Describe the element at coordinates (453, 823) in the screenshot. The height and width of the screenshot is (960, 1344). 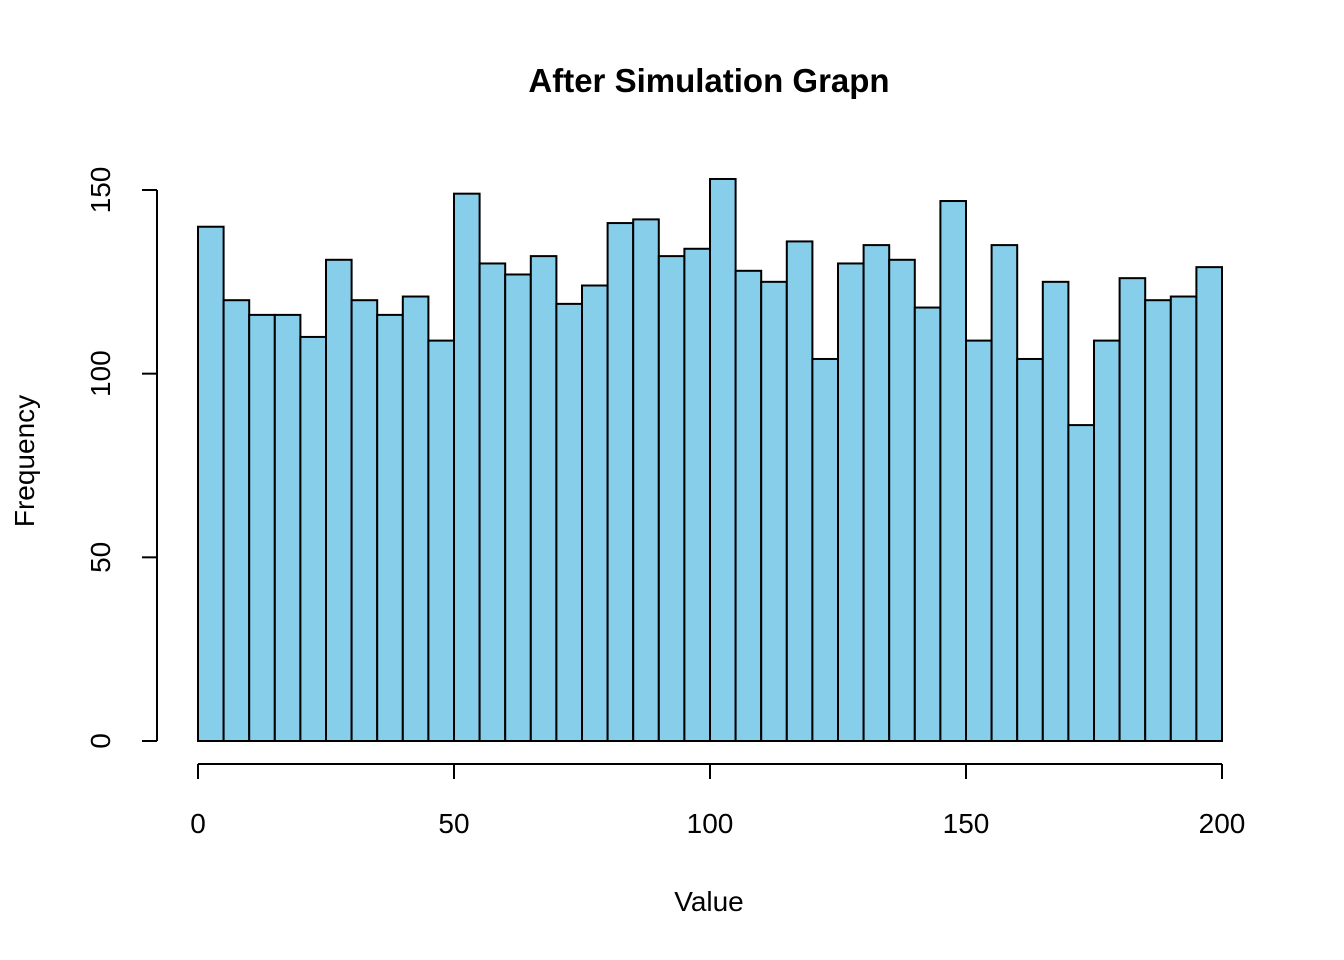
I see `x-tick-label: 50` at that location.